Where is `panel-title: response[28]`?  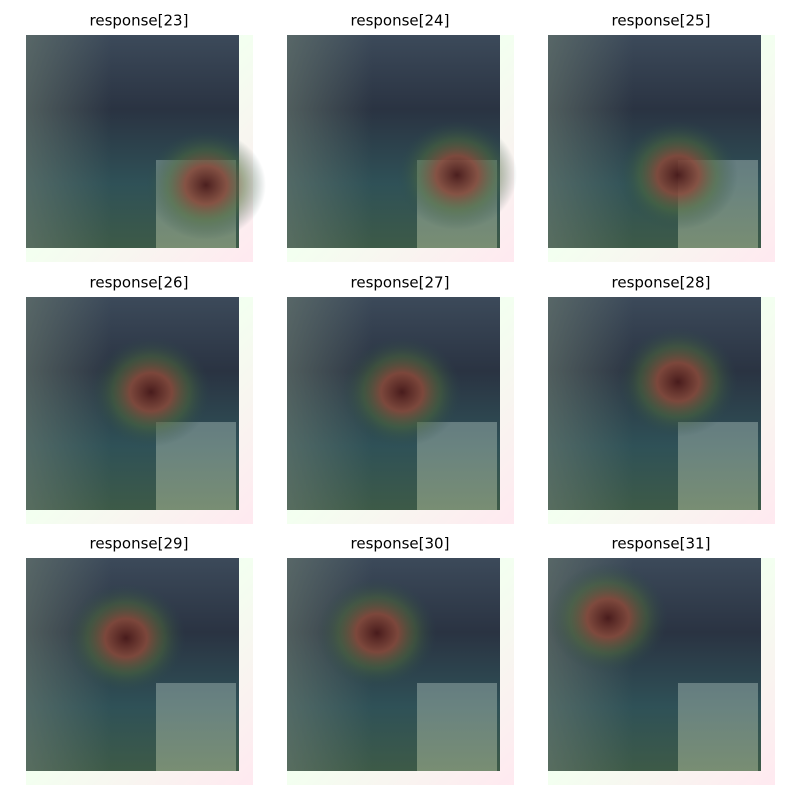
panel-title: response[28] is located at coordinates (661, 283).